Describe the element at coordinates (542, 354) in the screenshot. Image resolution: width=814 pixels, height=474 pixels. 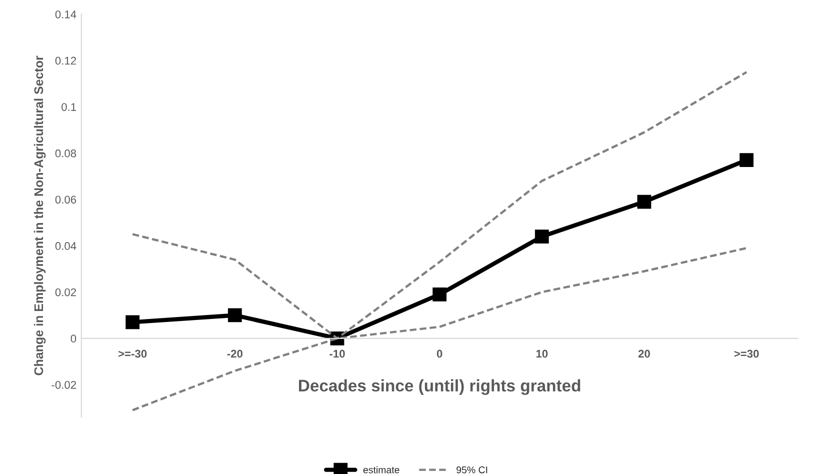
I see `x-tick-label: 10` at that location.